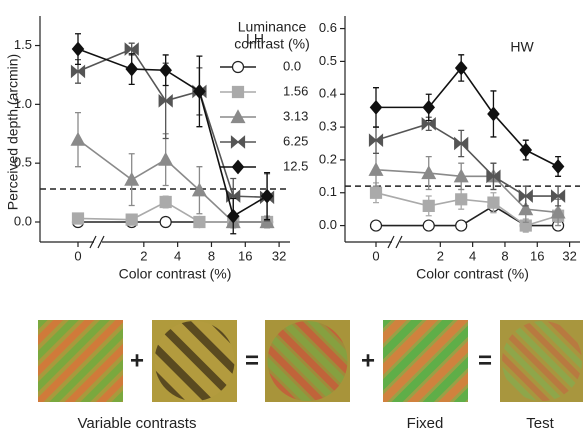 The height and width of the screenshot is (430, 583). What do you see at coordinates (272, 27) in the screenshot?
I see `legend-title: Luminance` at bounding box center [272, 27].